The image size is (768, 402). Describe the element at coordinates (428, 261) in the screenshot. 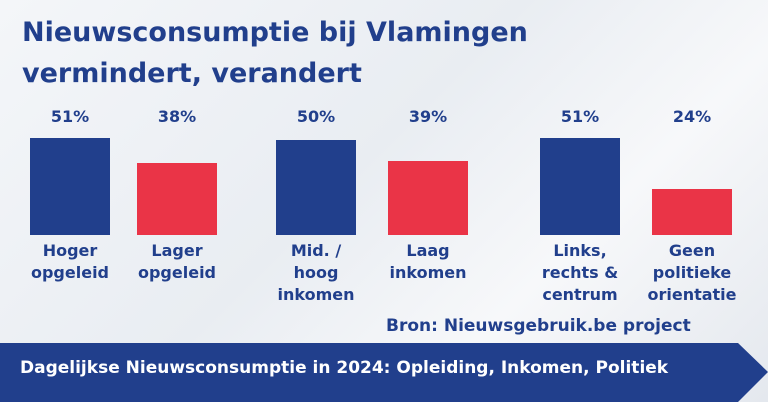

I see `category-label: Laag inkomen` at that location.